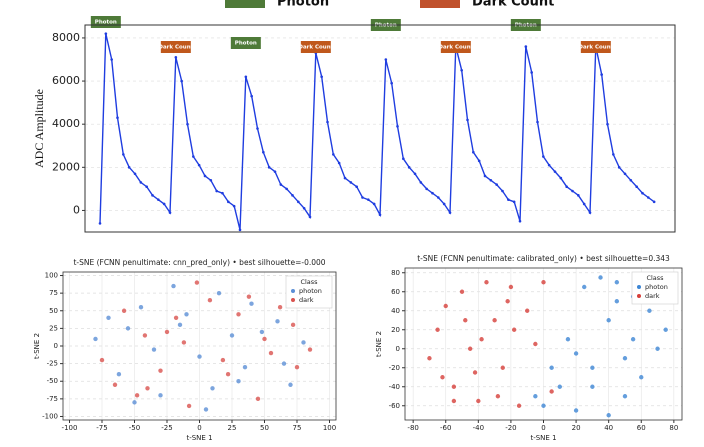 The image size is (704, 447). What do you see at coordinates (310, 291) in the screenshot?
I see `legend-label: photon` at bounding box center [310, 291].